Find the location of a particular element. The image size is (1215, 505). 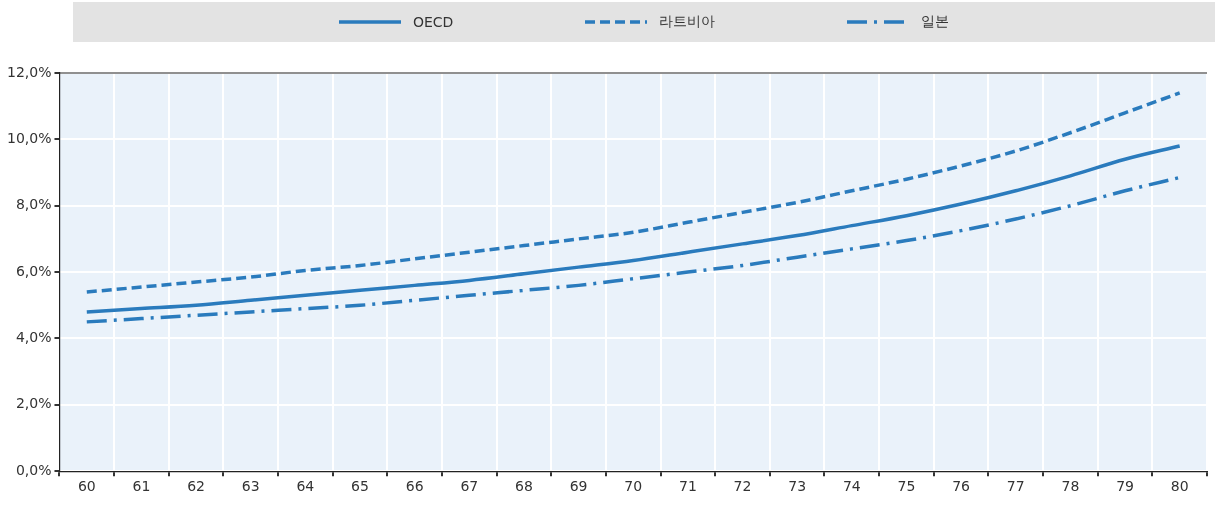

legend-label: 일본 is located at coordinates (935, 22).